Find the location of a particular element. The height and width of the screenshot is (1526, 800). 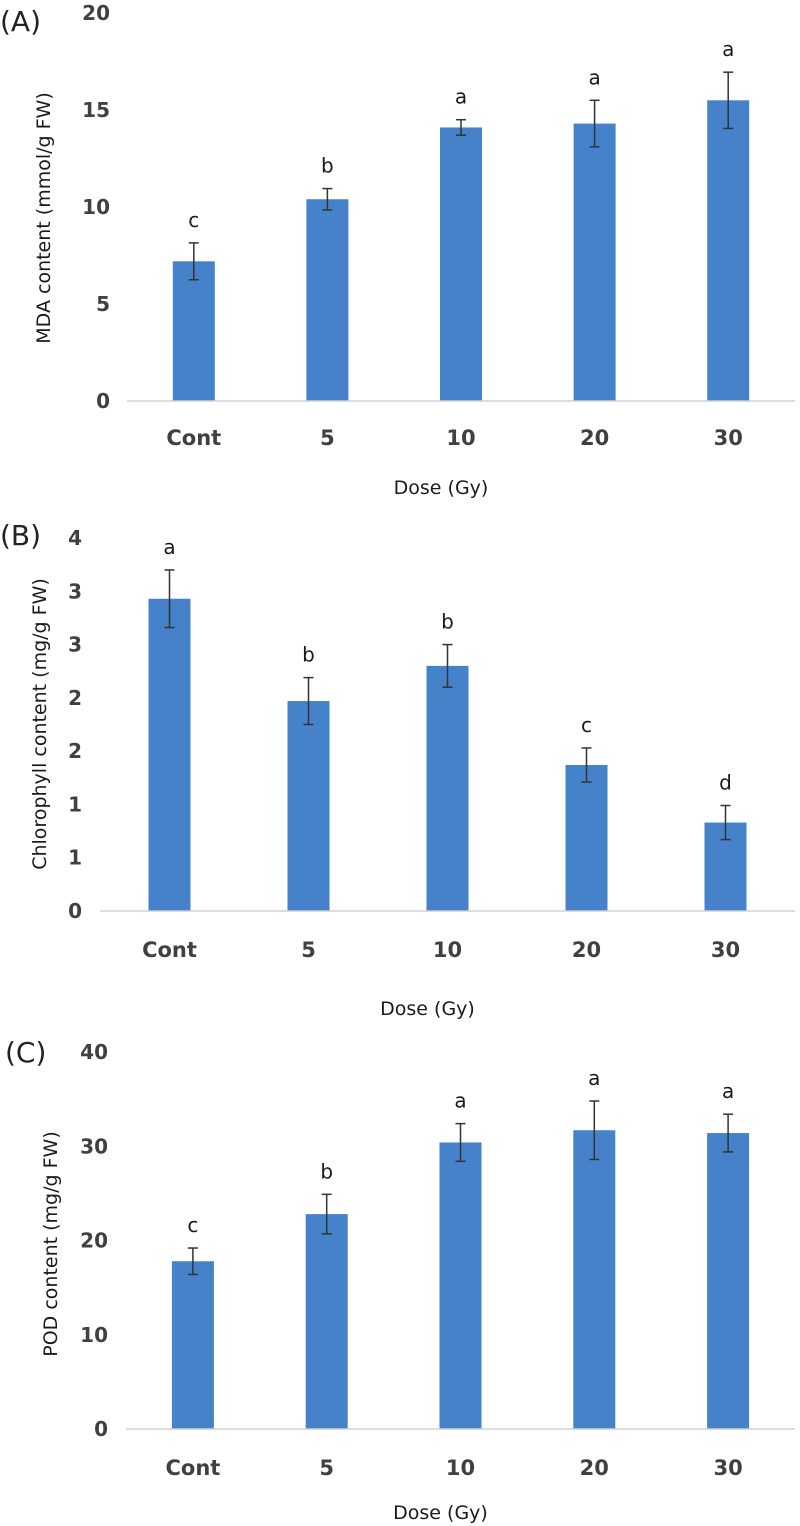

panel-1-ytick-label: 10 is located at coordinates (96, 207).